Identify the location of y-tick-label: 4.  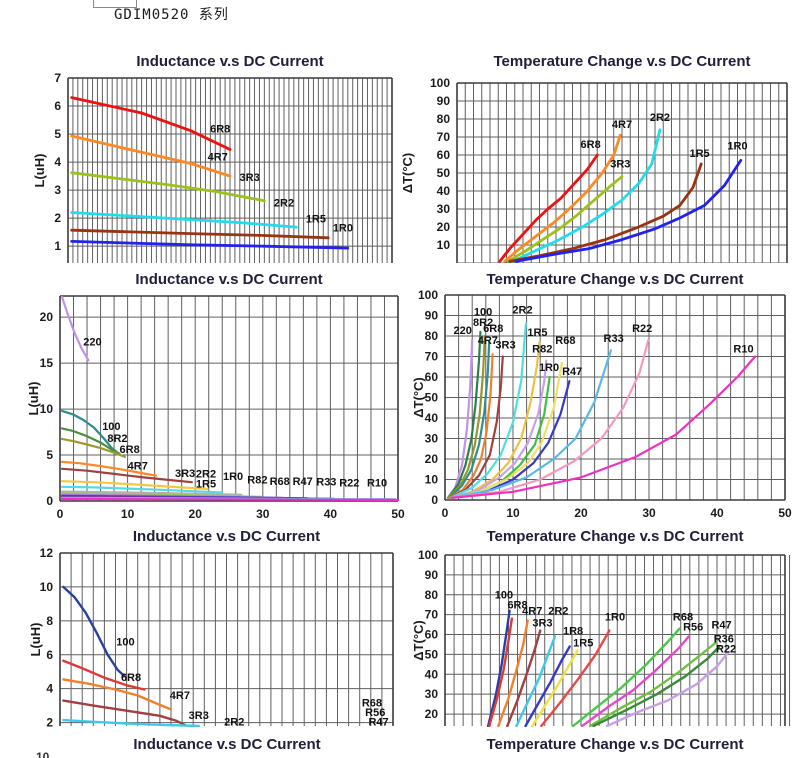
(49, 689).